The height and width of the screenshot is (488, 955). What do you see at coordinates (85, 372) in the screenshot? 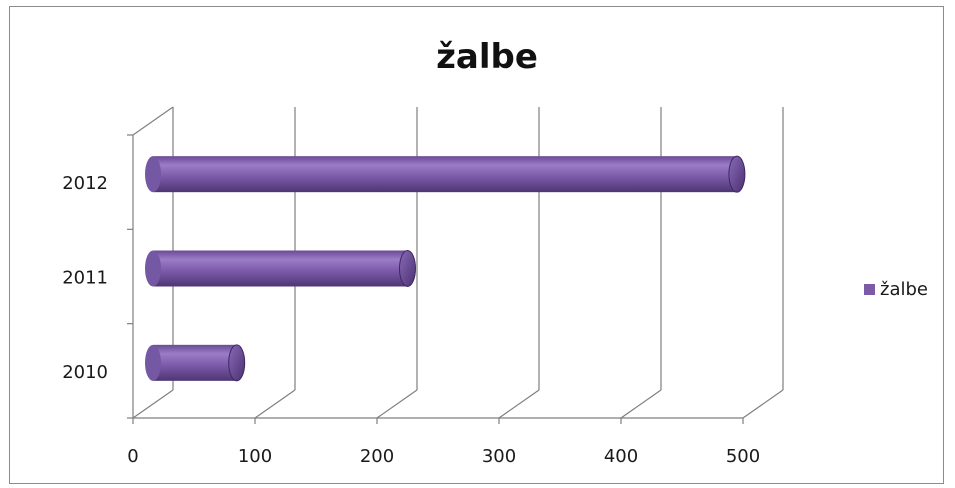
I see `y-tick-label: 2010` at bounding box center [85, 372].